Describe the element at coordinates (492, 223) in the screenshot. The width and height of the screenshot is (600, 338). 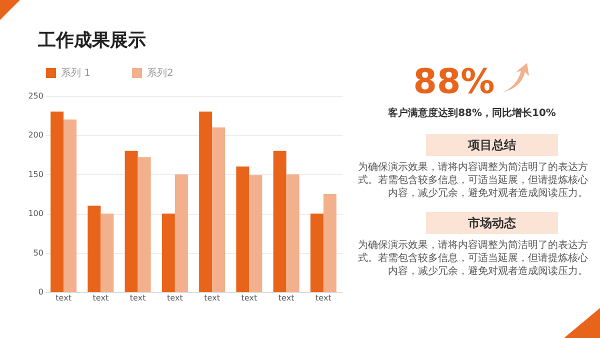
I see `text: 市场动态` at that location.